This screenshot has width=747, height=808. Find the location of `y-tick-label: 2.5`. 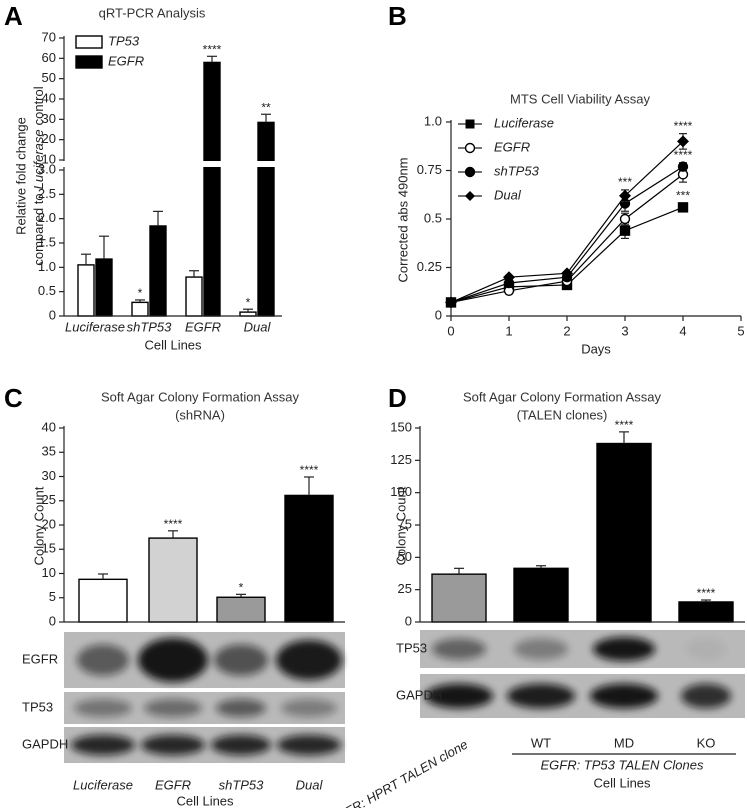

y-tick-label: 2.5 is located at coordinates (47, 193).